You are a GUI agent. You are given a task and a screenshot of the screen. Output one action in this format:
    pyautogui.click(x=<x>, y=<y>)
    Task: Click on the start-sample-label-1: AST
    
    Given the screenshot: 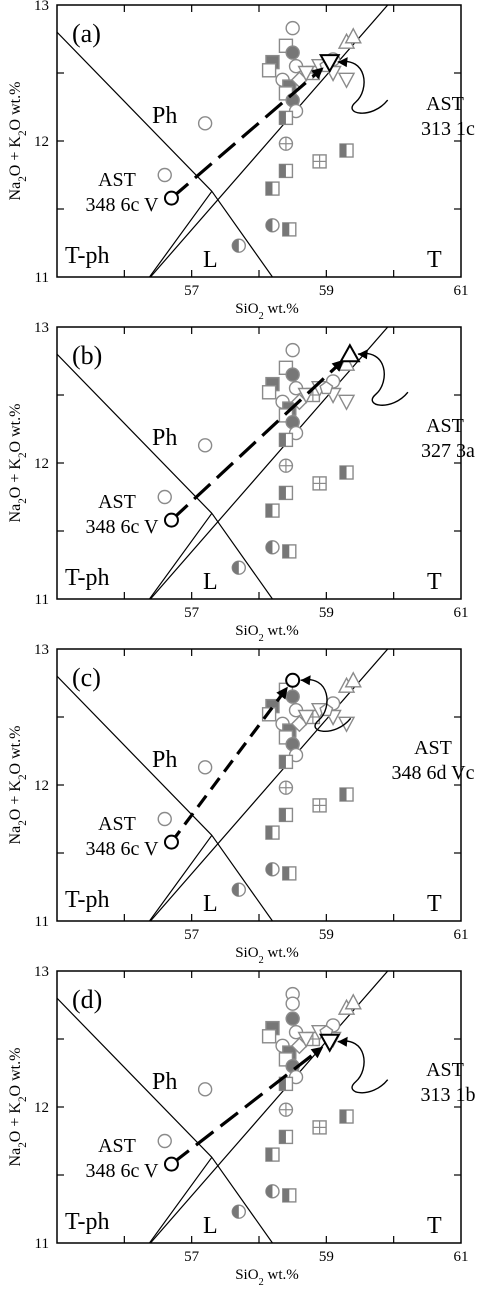 What is the action you would take?
    pyautogui.click(x=117, y=180)
    